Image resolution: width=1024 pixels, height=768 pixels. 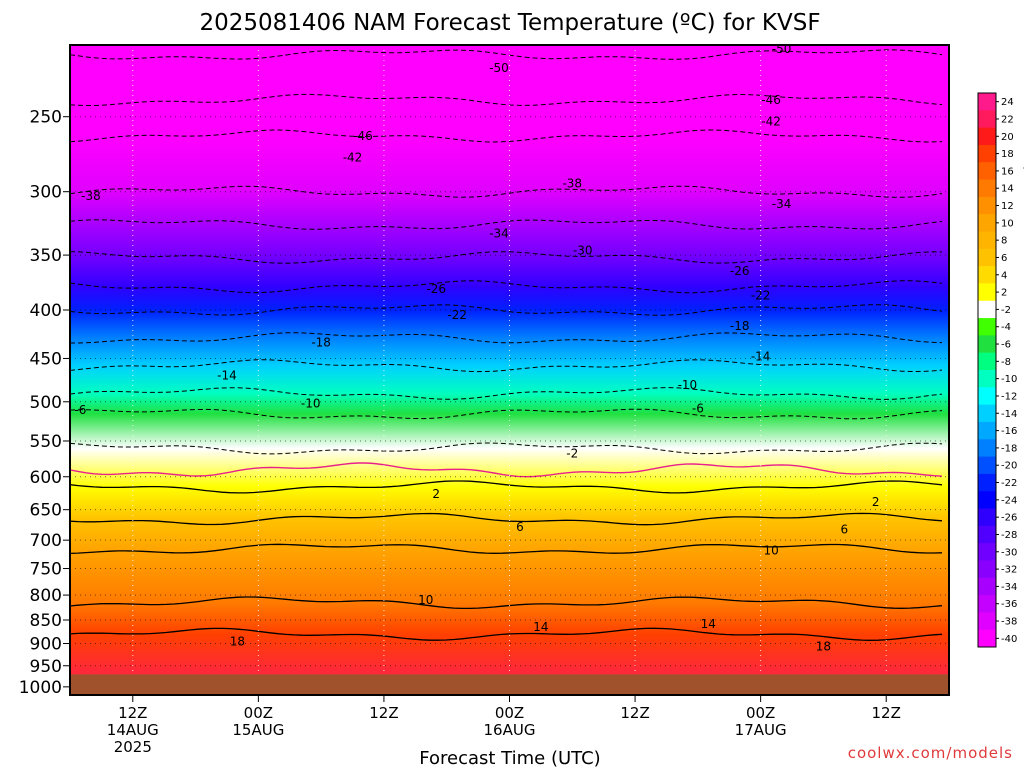 What do you see at coordinates (46, 311) in the screenshot?
I see `y-tick-label-400: 400` at bounding box center [46, 311].